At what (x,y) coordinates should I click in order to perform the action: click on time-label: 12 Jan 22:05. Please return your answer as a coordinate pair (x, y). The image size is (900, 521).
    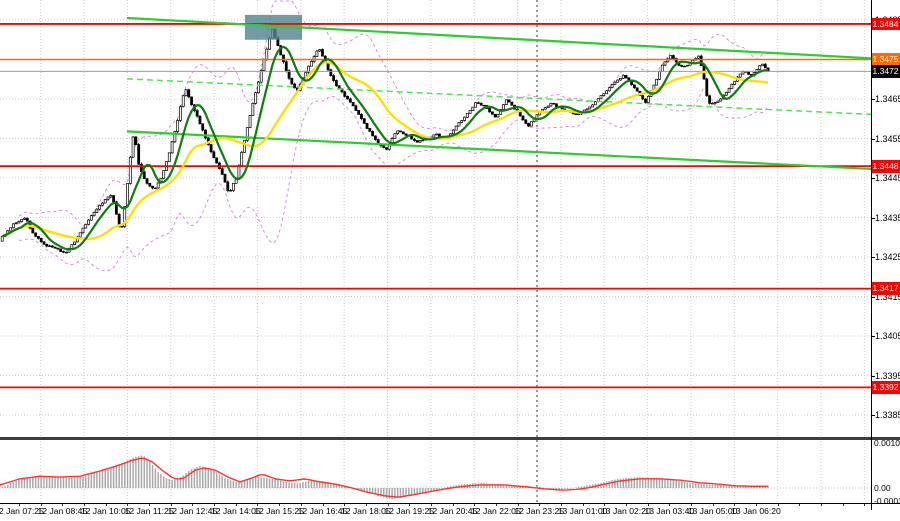
    Looking at the image, I should click on (496, 511).